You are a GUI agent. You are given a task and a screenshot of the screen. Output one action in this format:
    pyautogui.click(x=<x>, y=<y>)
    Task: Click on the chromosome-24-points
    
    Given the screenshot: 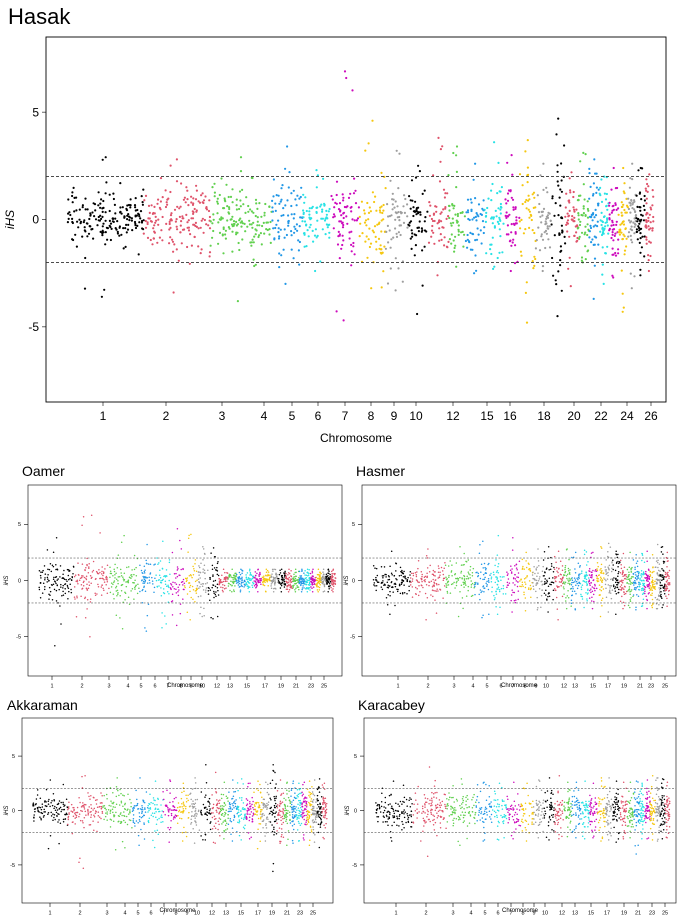 What is the action you would take?
    pyautogui.click(x=657, y=576)
    